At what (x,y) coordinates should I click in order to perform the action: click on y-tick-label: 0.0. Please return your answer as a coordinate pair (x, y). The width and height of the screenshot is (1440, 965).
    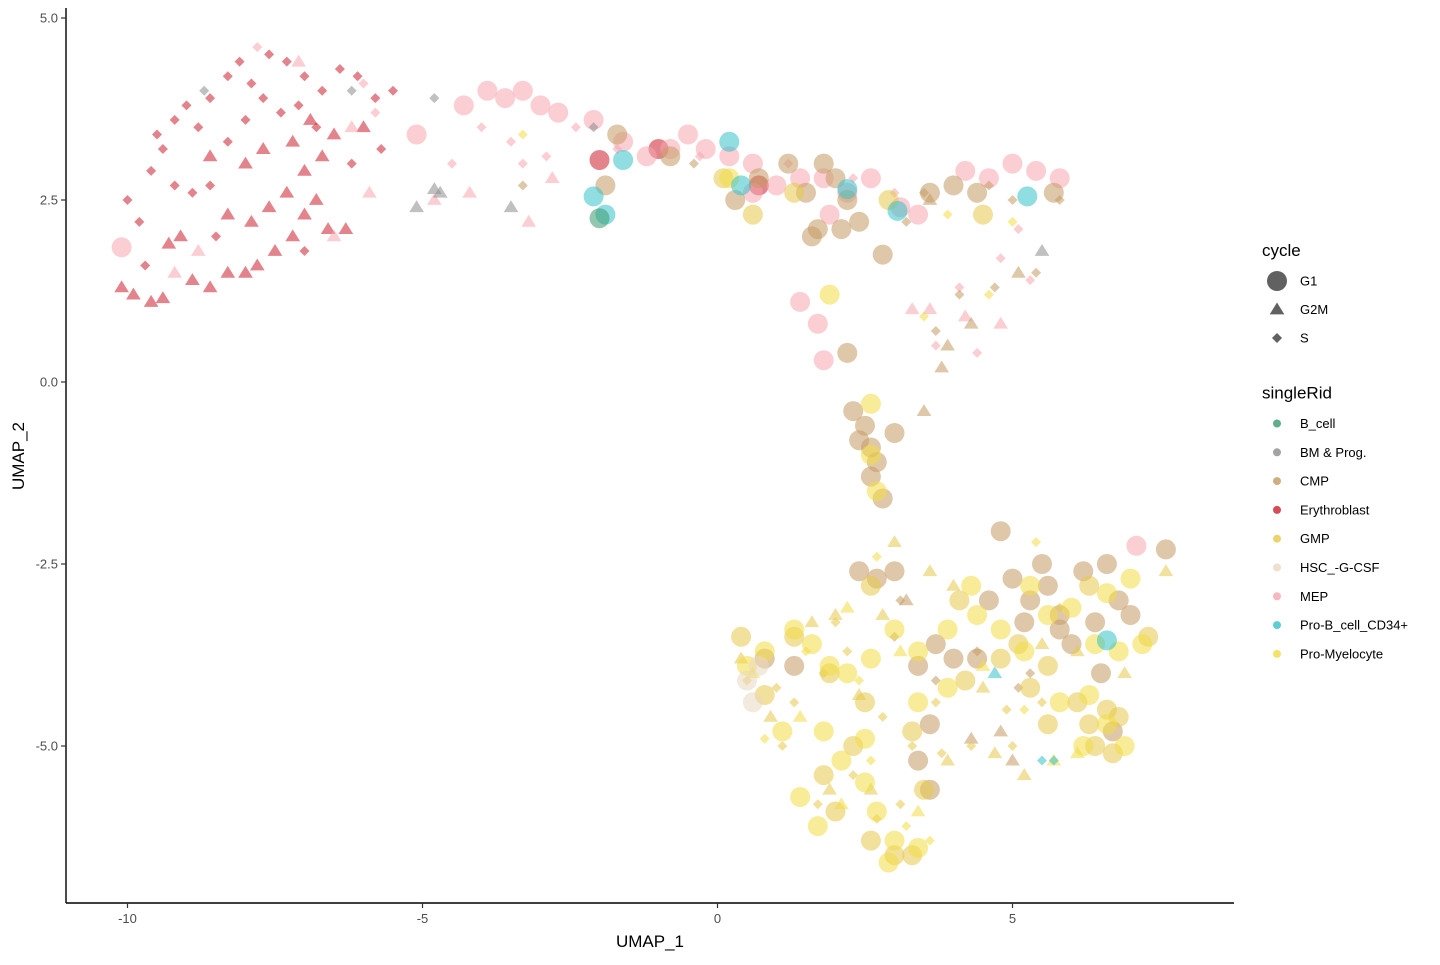
    Looking at the image, I should click on (49, 382).